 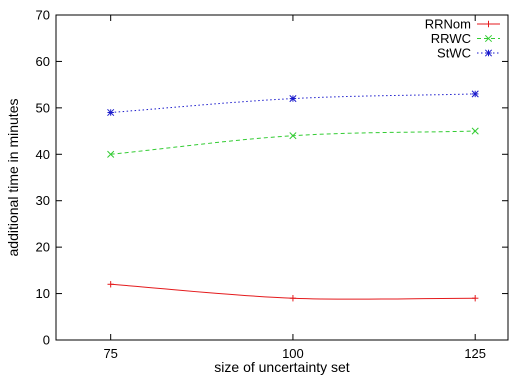 I want to click on series-StWC, so click(x=293, y=103).